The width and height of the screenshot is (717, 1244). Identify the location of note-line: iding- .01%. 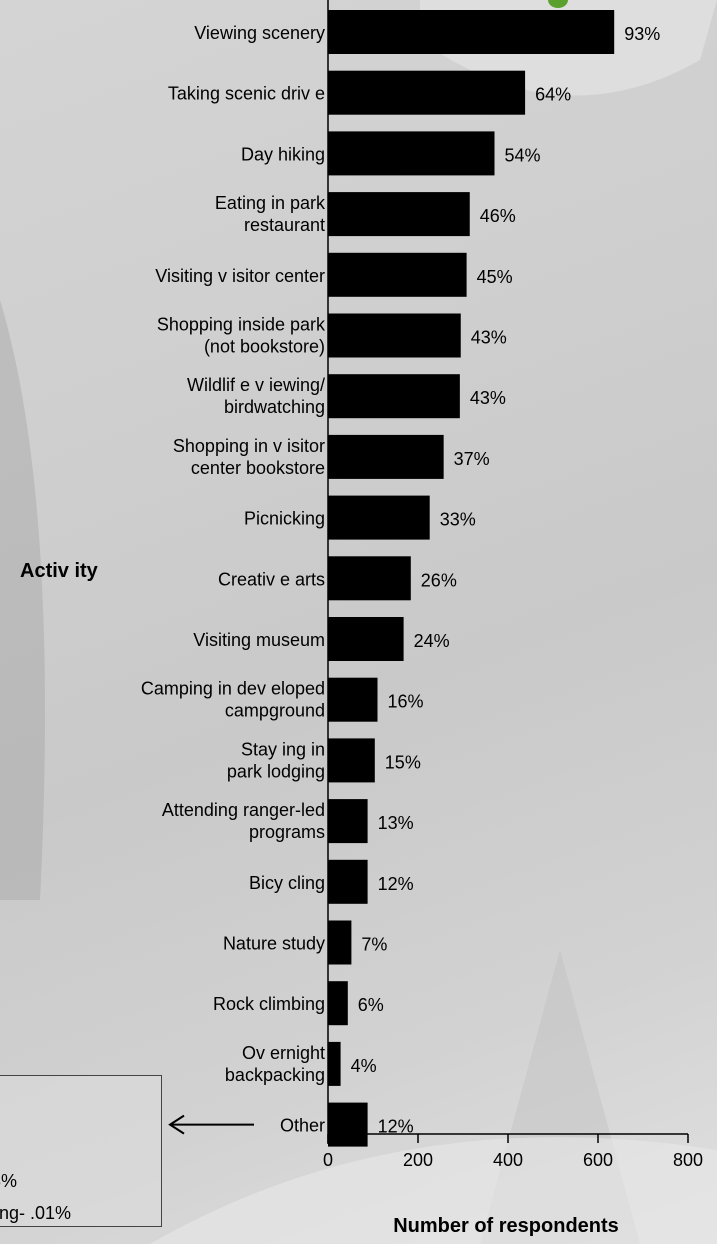
(36, 1213).